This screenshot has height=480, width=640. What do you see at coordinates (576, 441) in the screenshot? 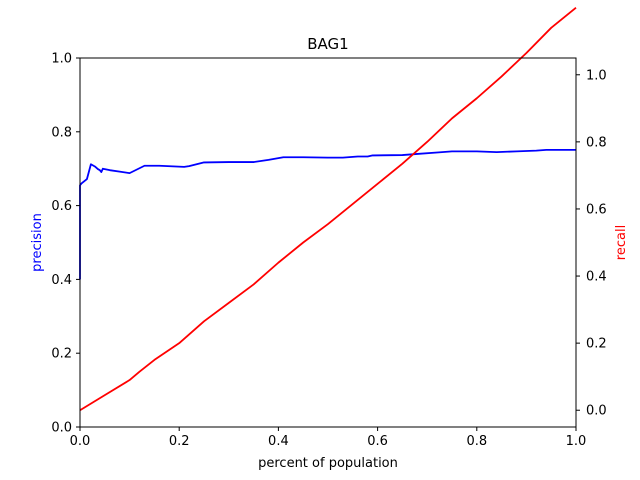
I see `x-tick-label: 1.0` at bounding box center [576, 441].